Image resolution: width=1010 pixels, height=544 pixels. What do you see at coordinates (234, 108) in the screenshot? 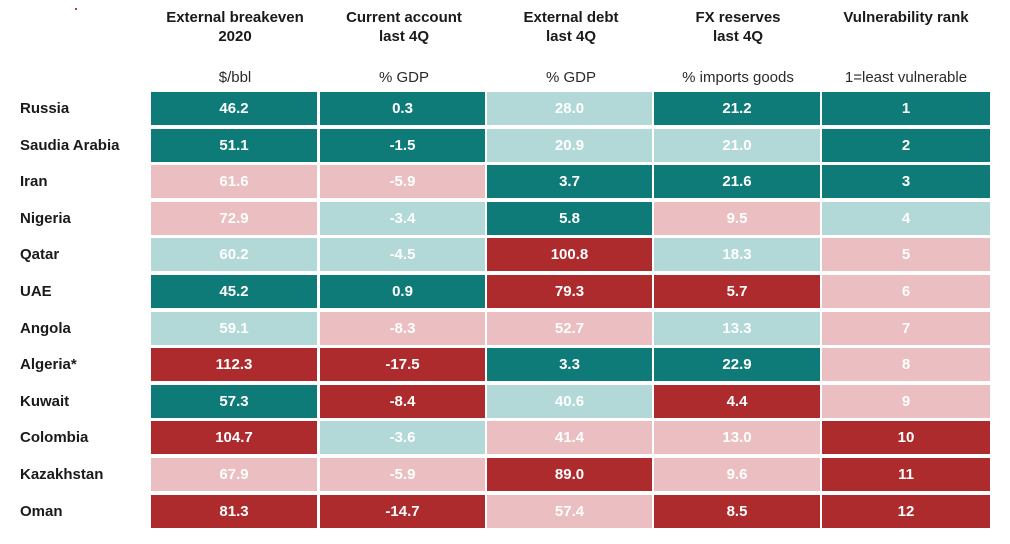
I see `cell-russia-col1: 46.2` at bounding box center [234, 108].